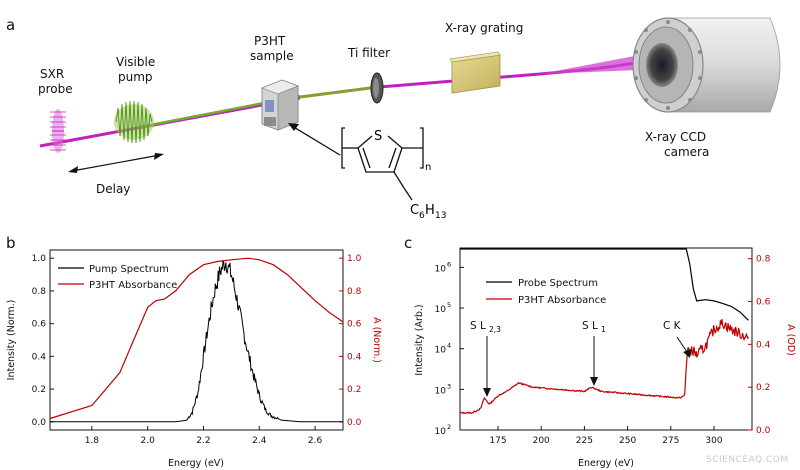 The width and height of the screenshot is (800, 470). I want to click on panel-a-label: a, so click(10, 25).